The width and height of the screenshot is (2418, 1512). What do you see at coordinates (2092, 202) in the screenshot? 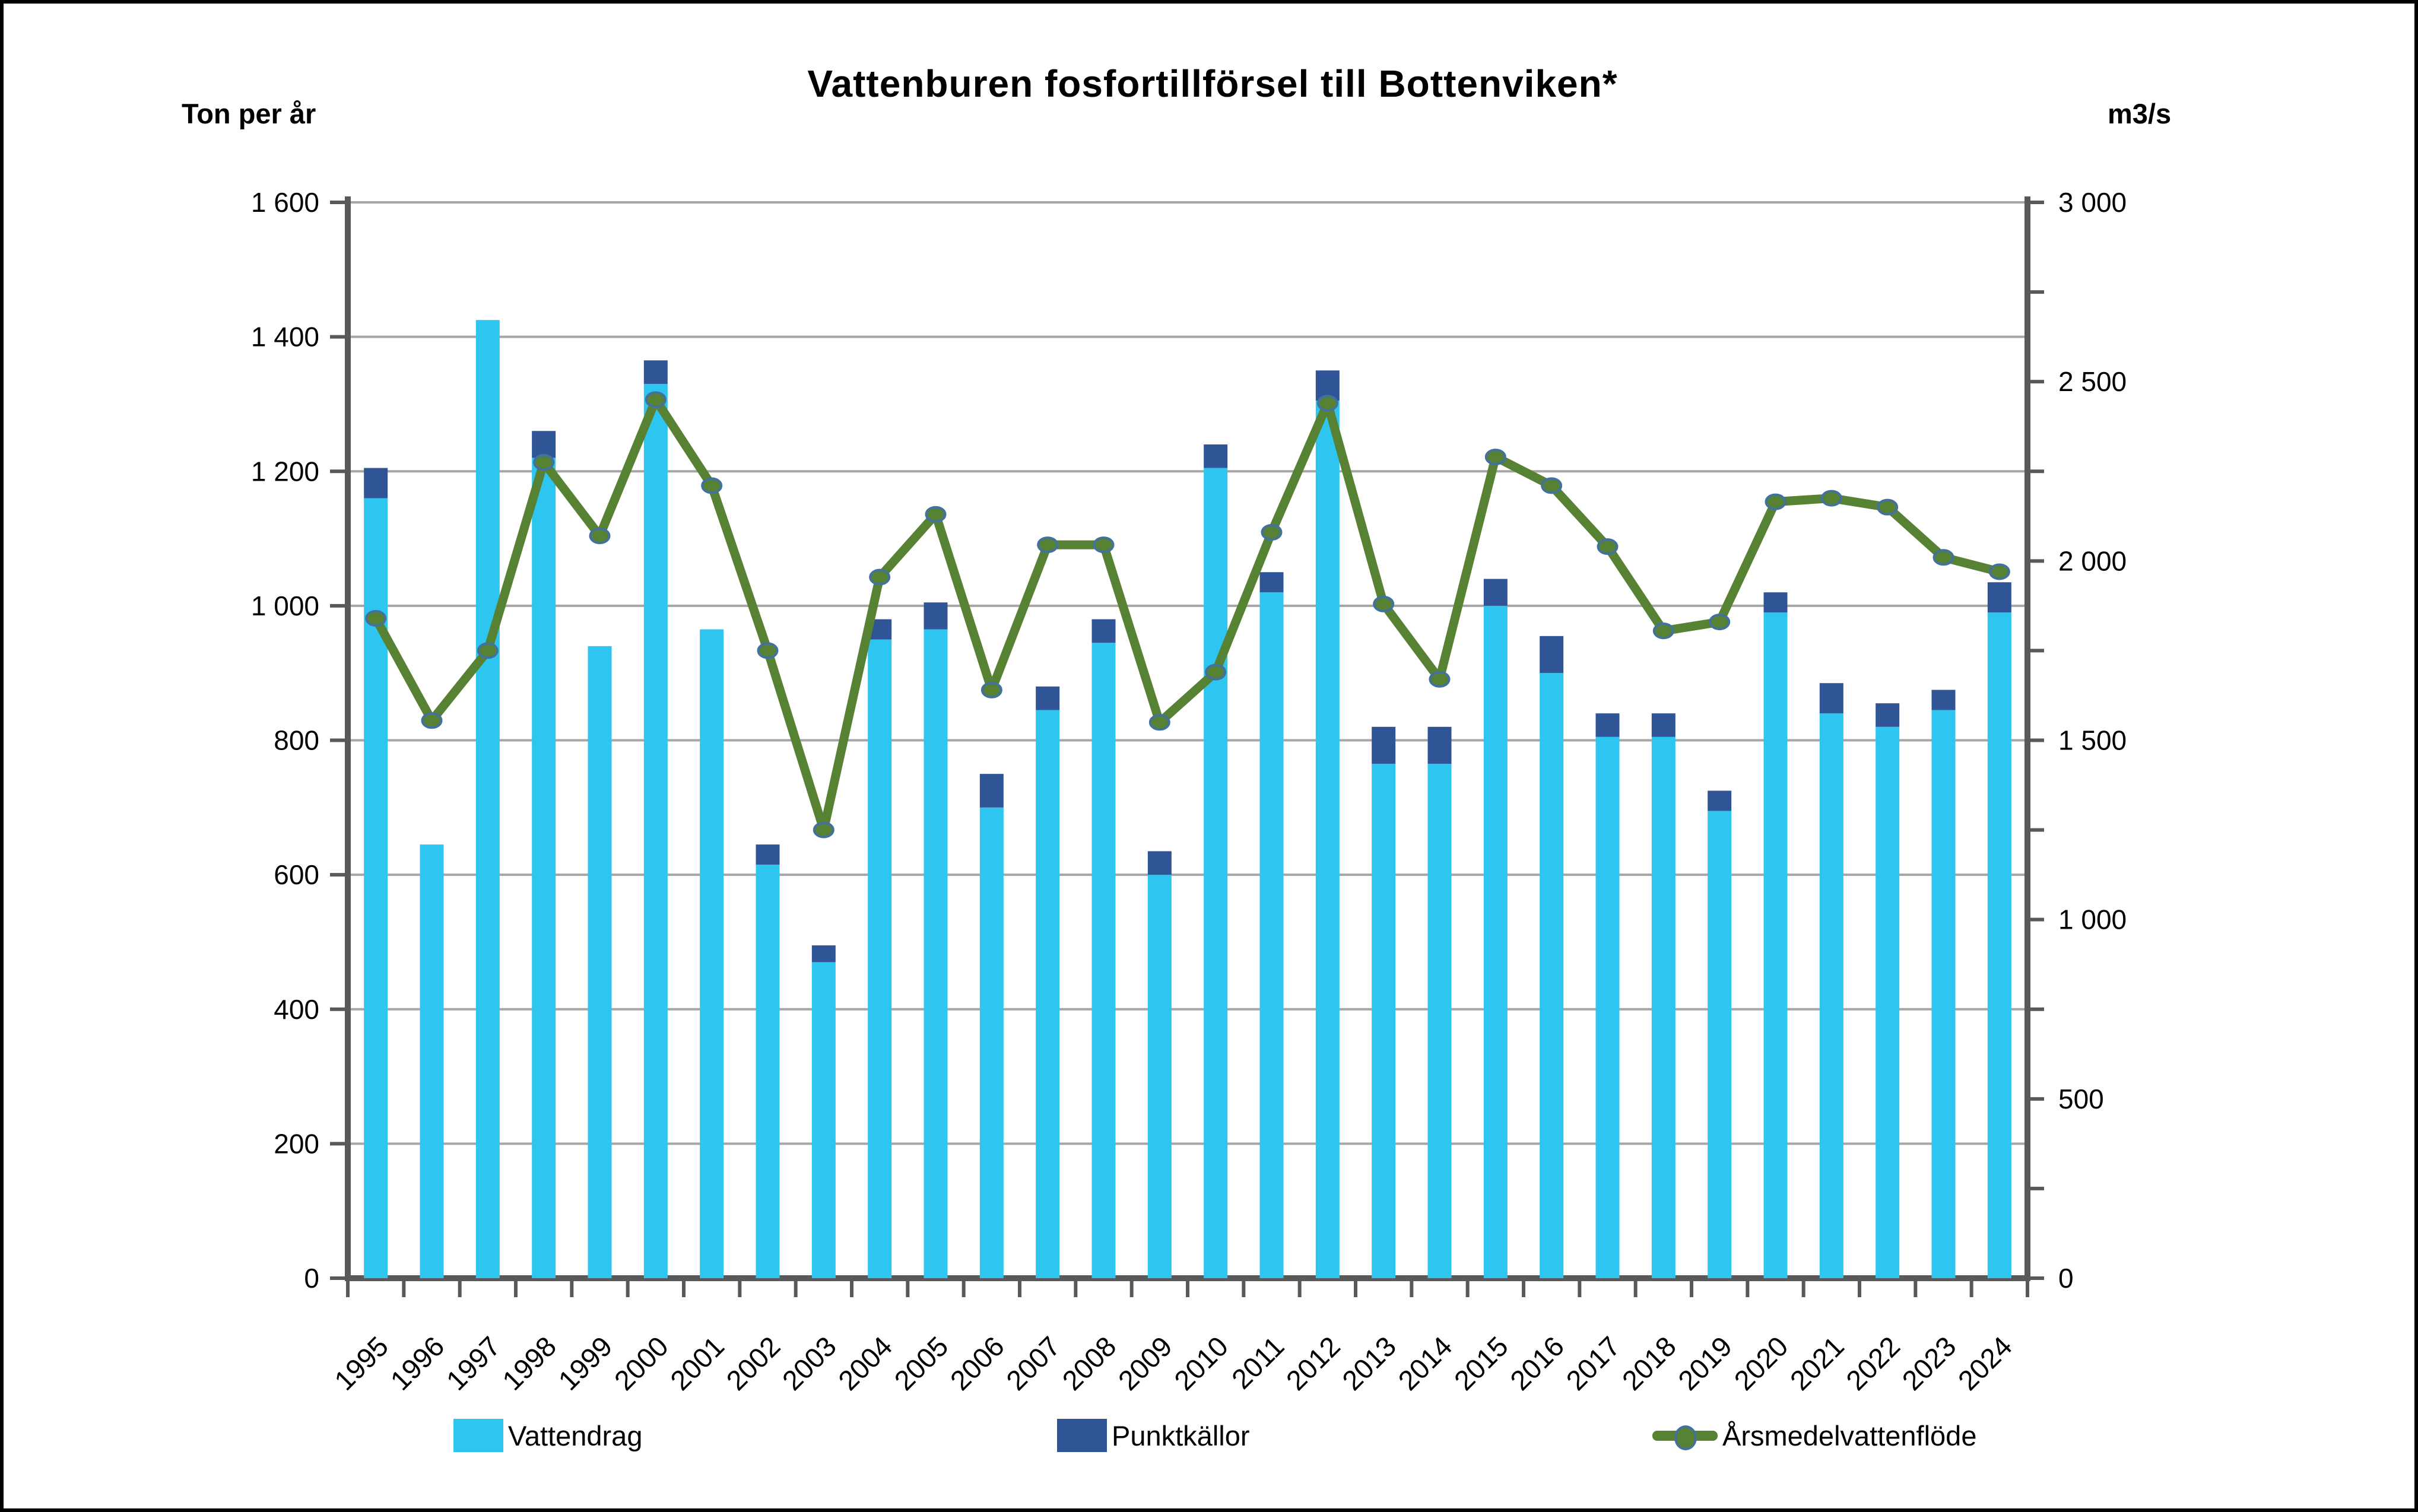
I see `right-axis-tick-label: 3 000` at bounding box center [2092, 202].